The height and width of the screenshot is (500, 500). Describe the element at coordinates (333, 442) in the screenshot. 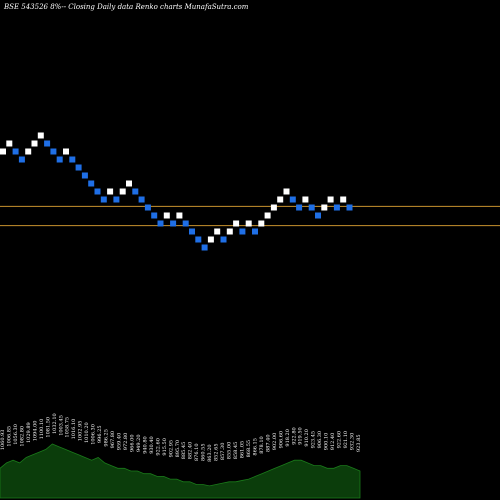

I see `volume-label: 912.40` at that location.